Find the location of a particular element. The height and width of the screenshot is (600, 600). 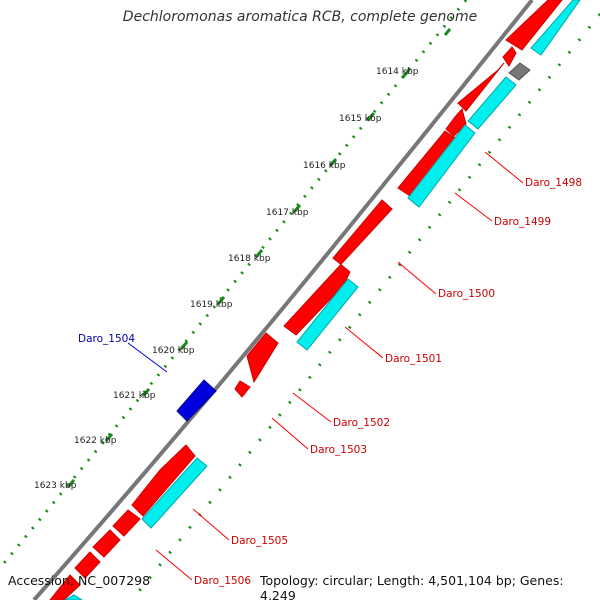

gene-label-daro-1499: Daro_1499 is located at coordinates (522, 222).